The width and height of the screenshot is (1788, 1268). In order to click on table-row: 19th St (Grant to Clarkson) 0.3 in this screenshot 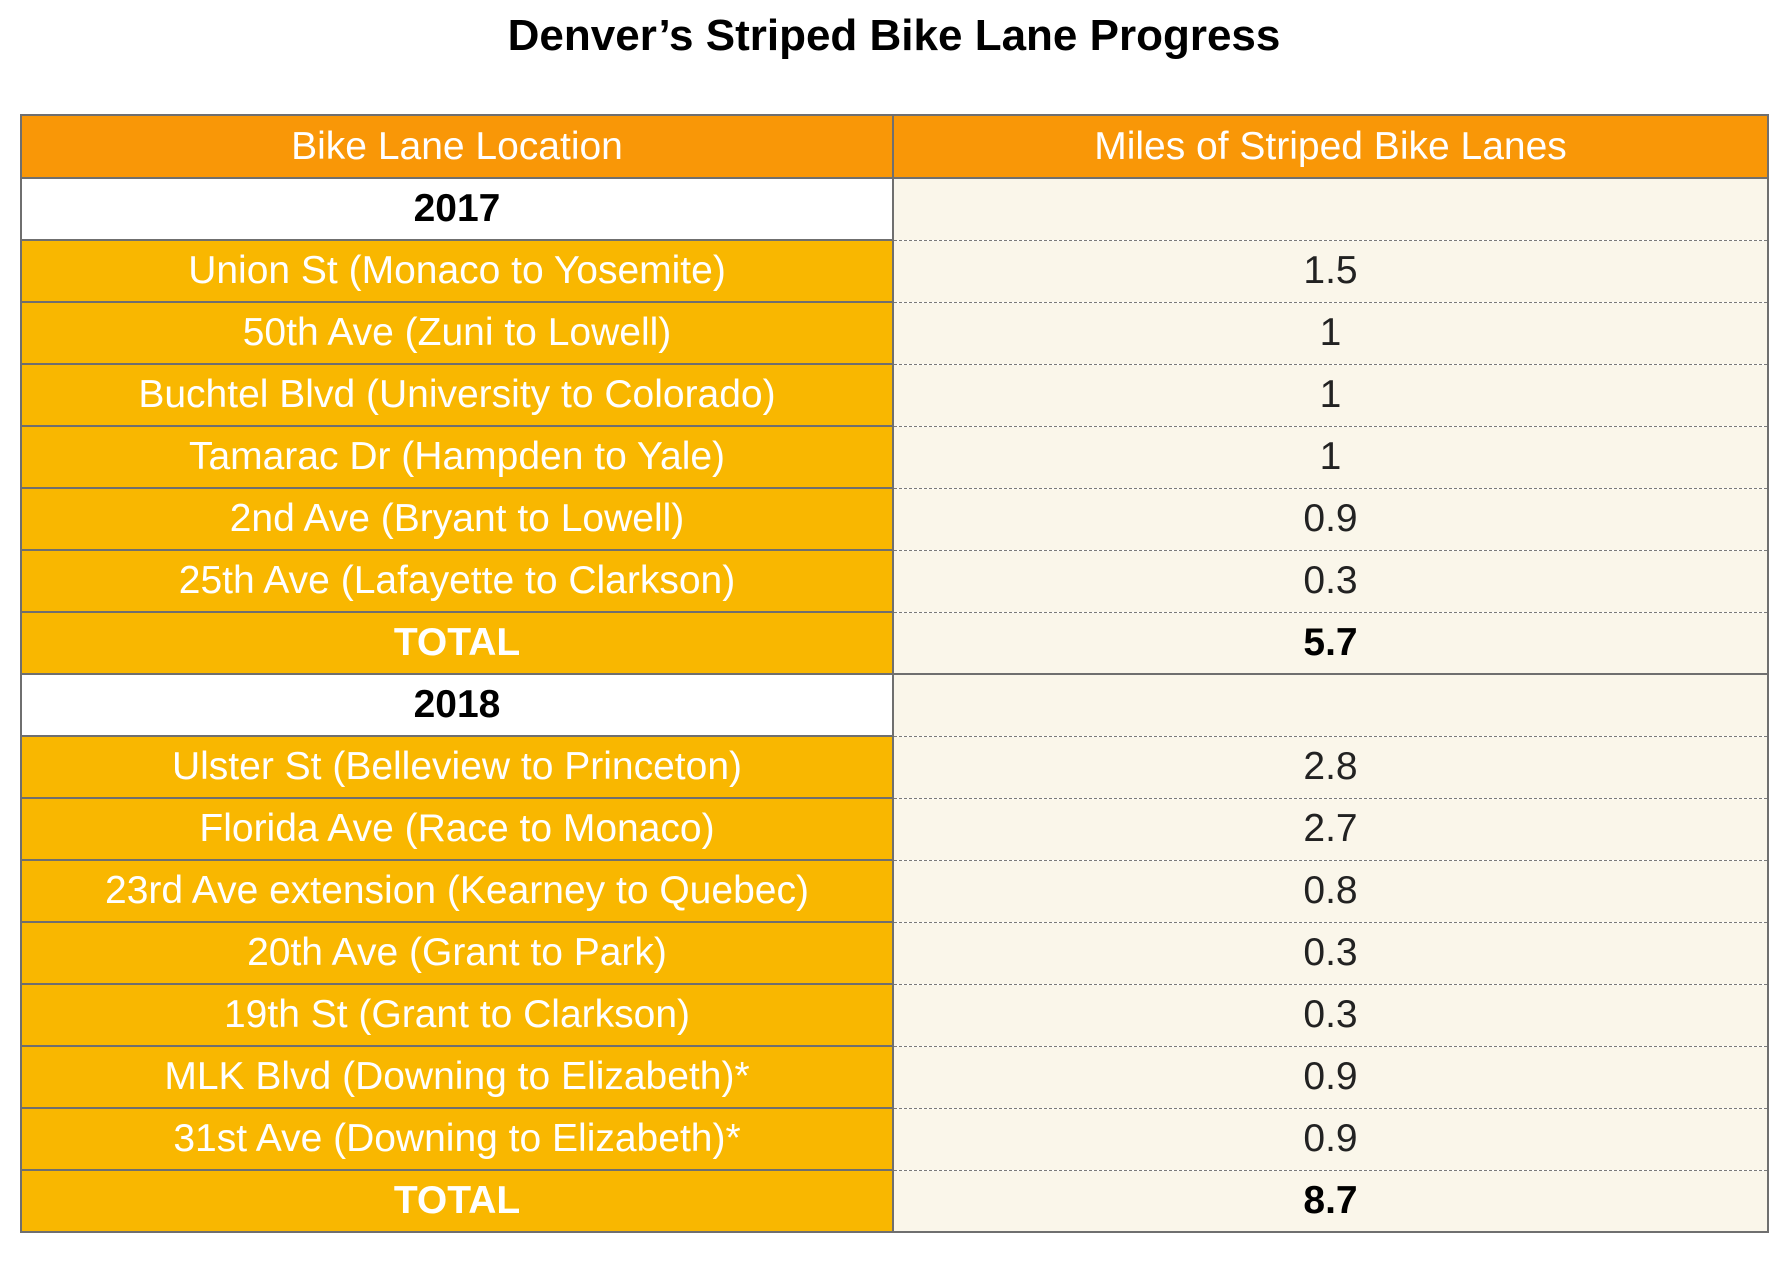, I will do `click(894, 1015)`.